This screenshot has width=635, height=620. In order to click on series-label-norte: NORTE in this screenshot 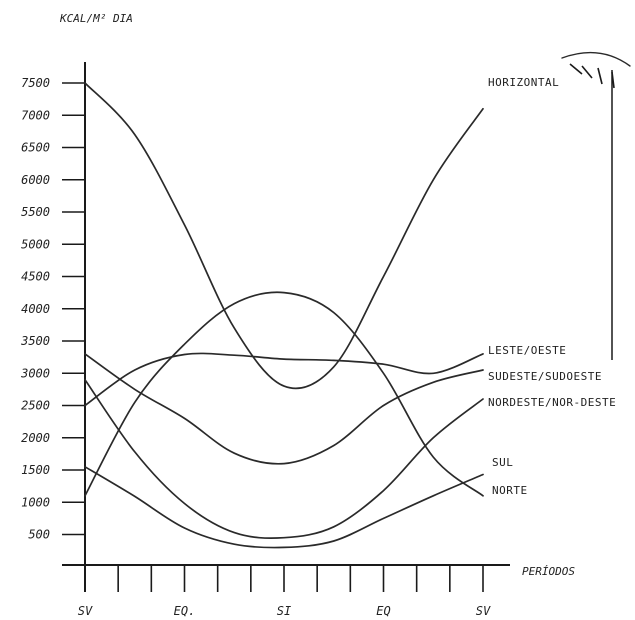, I will do `click(510, 490)`.